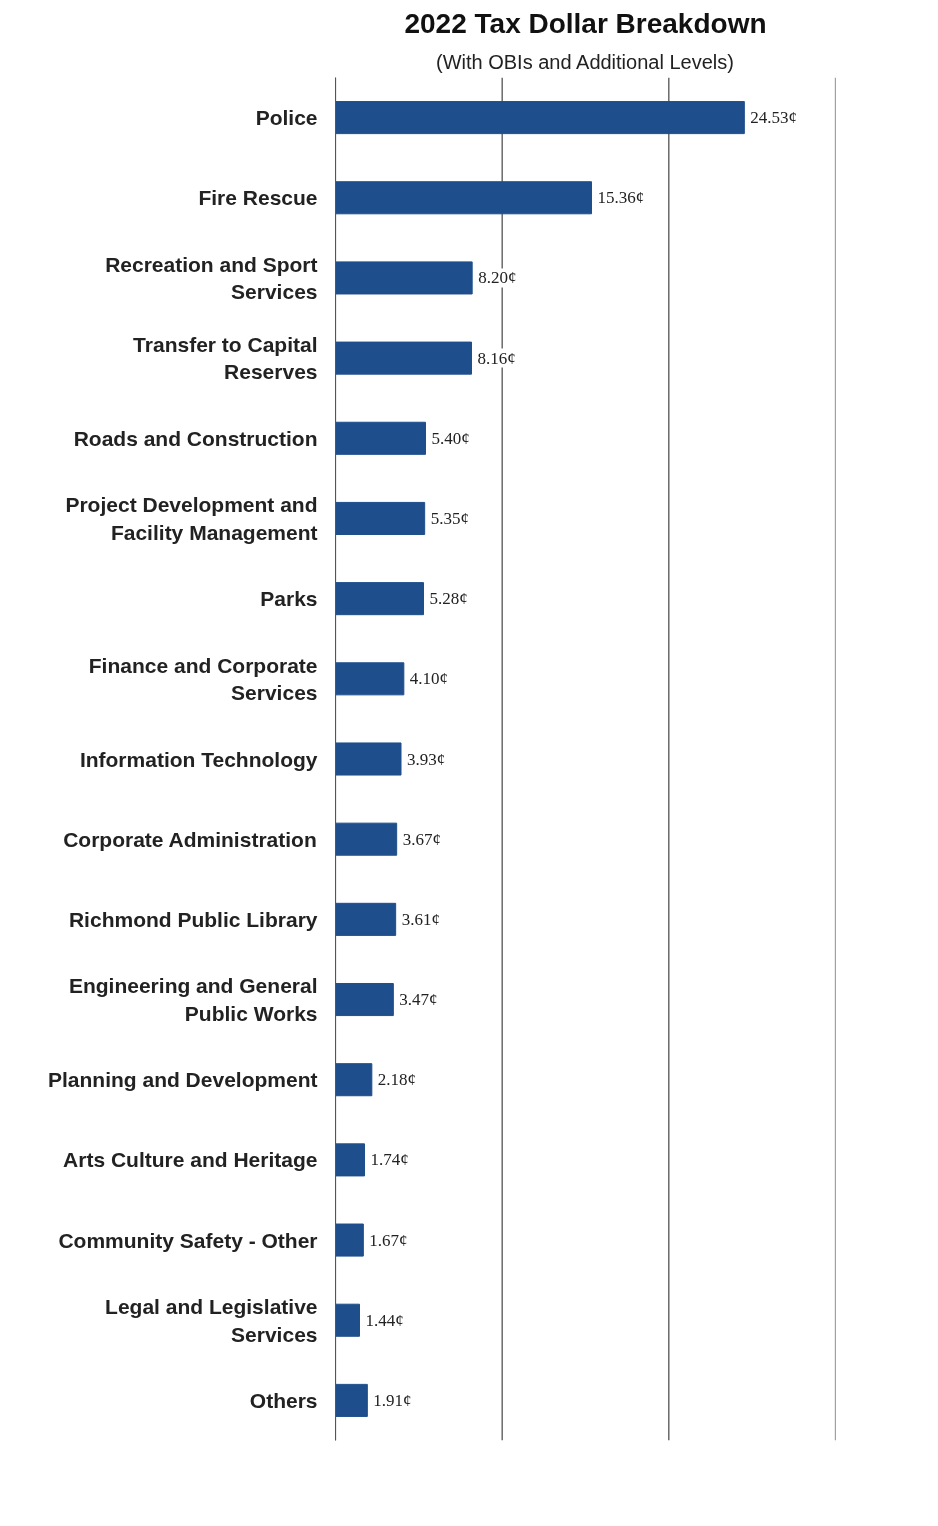 This screenshot has height=1526, width=938. Describe the element at coordinates (420, 919) in the screenshot. I see `data-label: 3.61¢` at that location.